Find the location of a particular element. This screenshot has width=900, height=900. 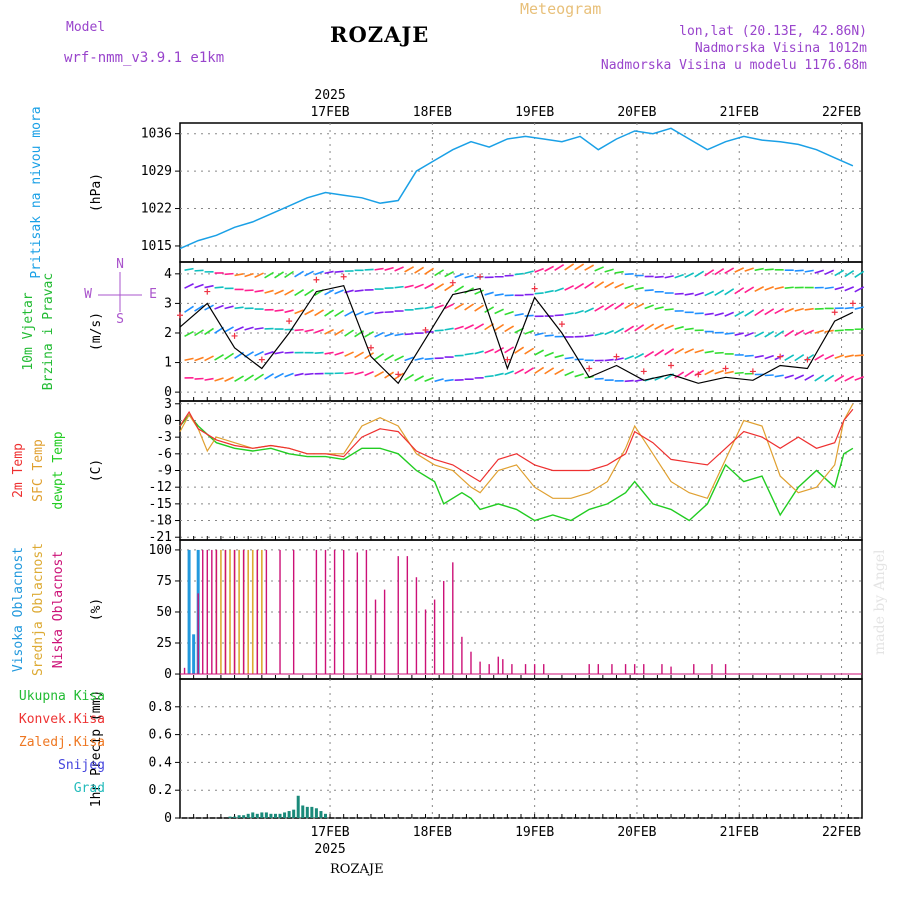

y-tick-label: 0.8 is located at coordinates (160, 707).